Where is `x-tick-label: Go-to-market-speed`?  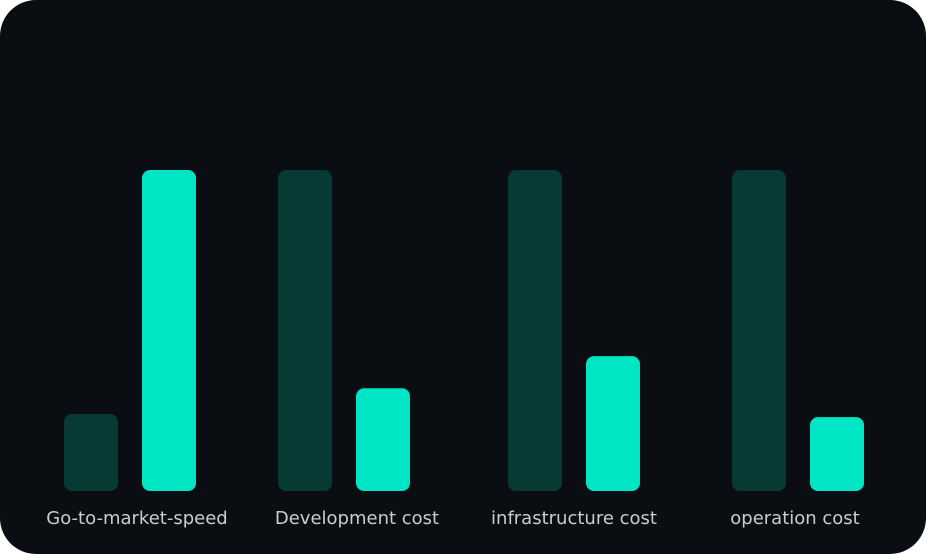
x-tick-label: Go-to-market-speed is located at coordinates (136, 518).